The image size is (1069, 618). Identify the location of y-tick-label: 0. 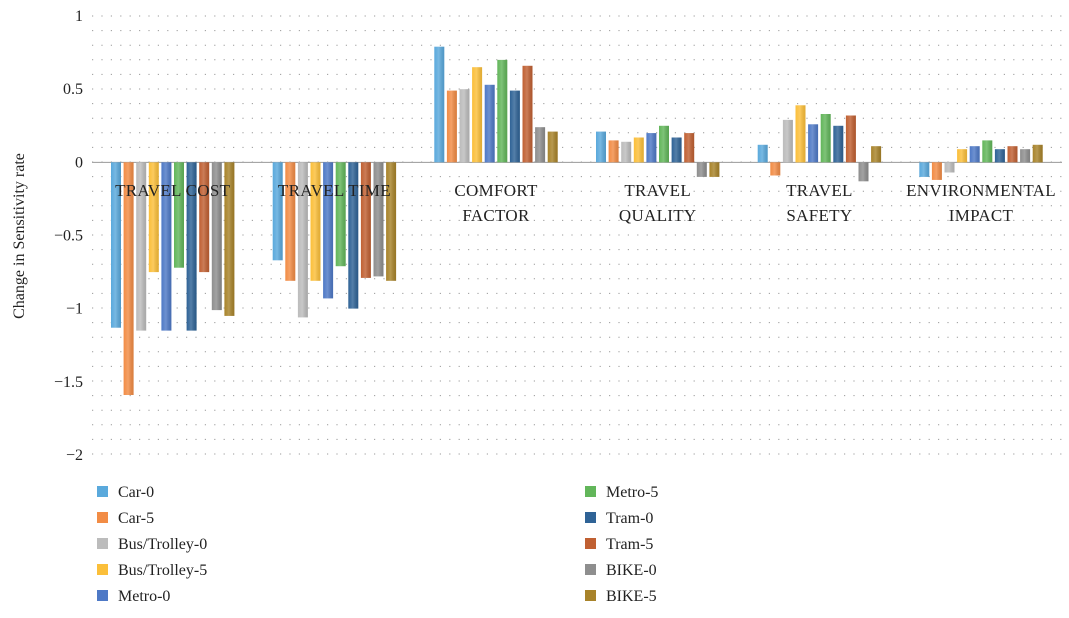
(79, 162).